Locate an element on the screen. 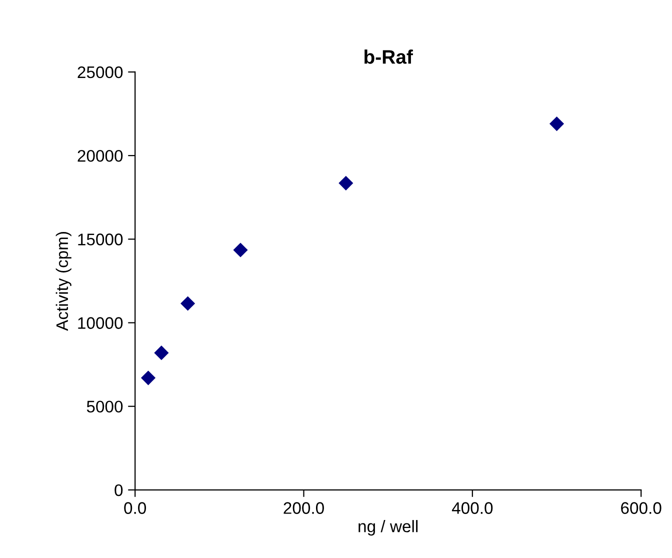  y-tick-label: 5000 is located at coordinates (104, 406).